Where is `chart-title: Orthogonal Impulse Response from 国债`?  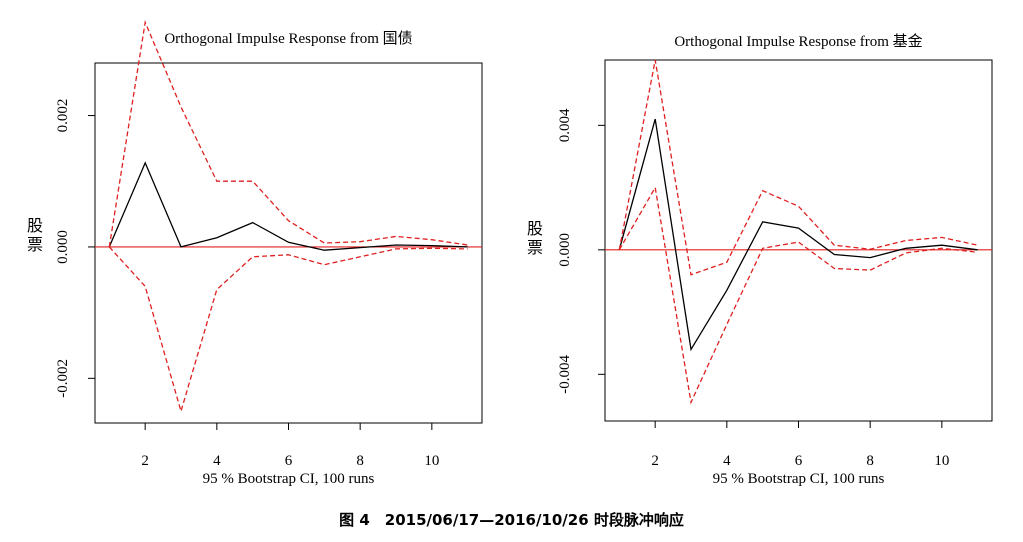 chart-title: Orthogonal Impulse Response from 国债 is located at coordinates (288, 38).